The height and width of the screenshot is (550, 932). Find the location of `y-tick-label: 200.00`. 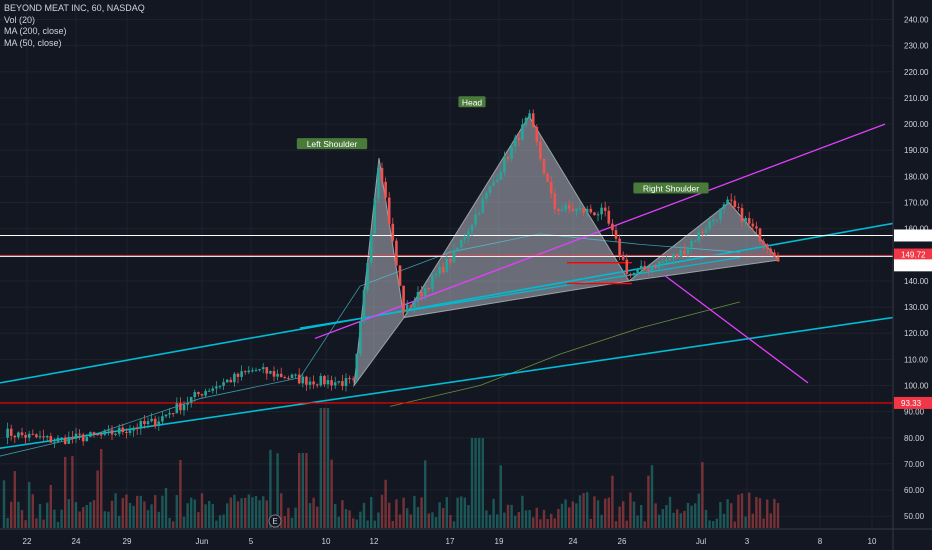

y-tick-label: 200.00 is located at coordinates (916, 124).